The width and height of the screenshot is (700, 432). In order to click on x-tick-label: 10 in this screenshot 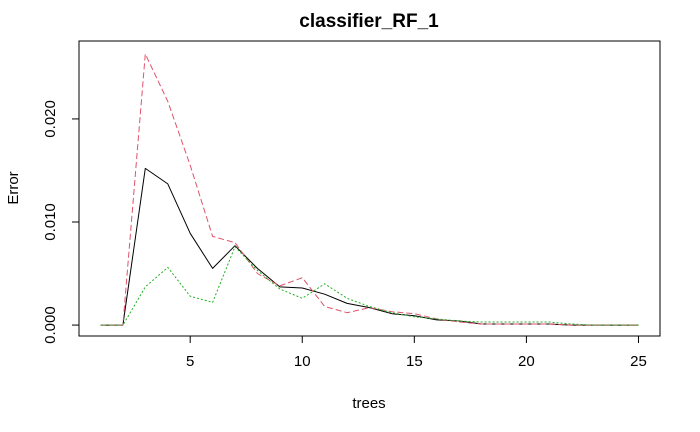, I will do `click(302, 361)`.